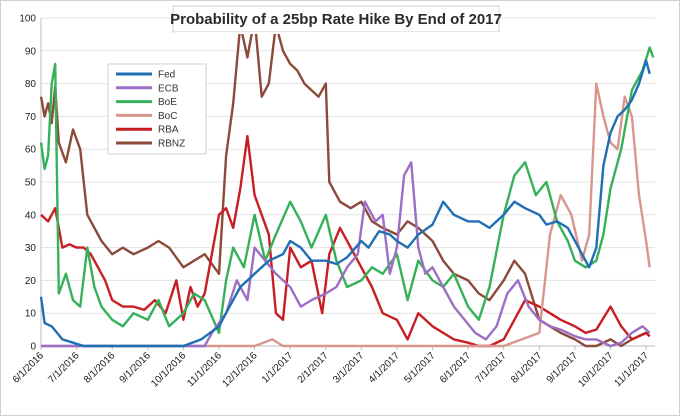 The height and width of the screenshot is (416, 680). I want to click on x-tick-label: 6/1/2017, so click(456, 368).